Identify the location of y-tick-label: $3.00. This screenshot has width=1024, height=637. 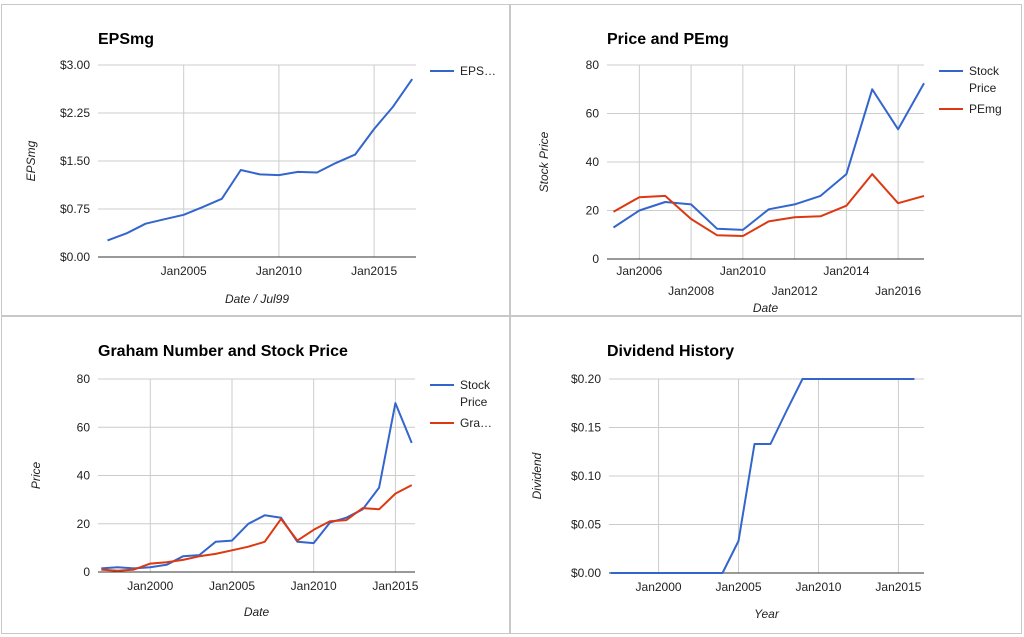
(75, 65).